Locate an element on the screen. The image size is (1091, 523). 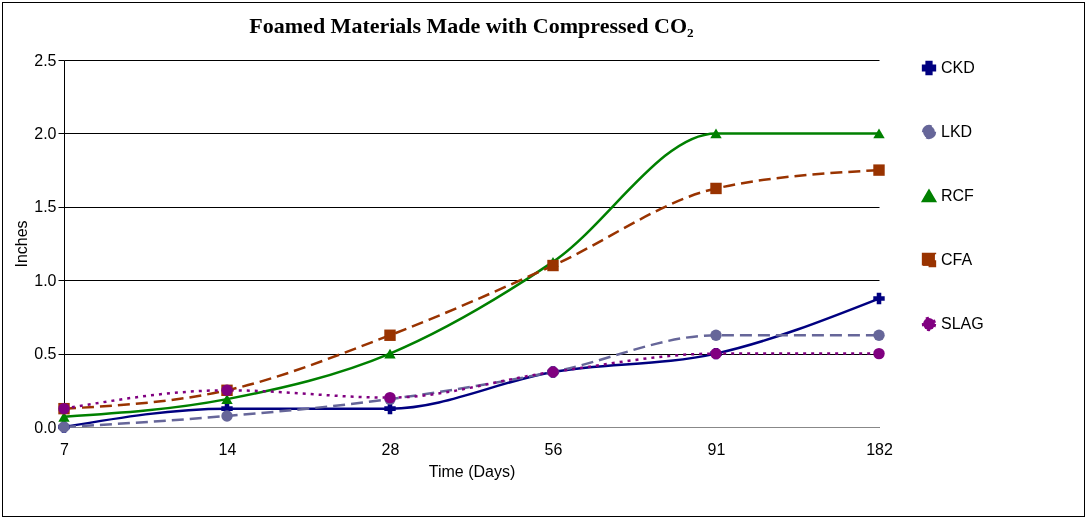
x-tick-label: 14 is located at coordinates (227, 449).